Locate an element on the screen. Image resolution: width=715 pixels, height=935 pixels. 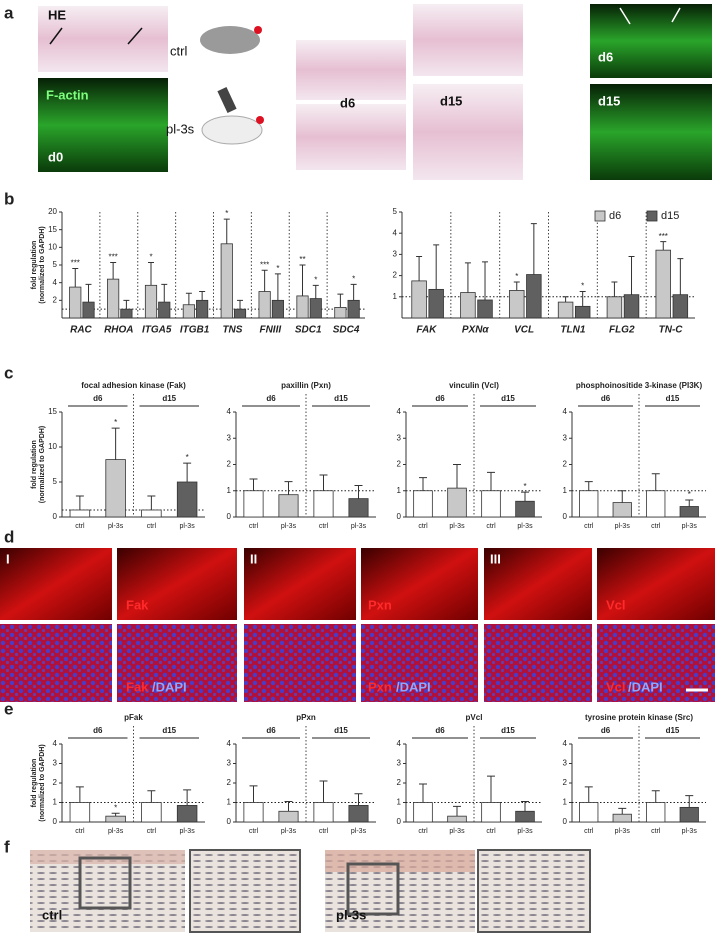
y-tick-label: 15 is located at coordinates (52, 229).